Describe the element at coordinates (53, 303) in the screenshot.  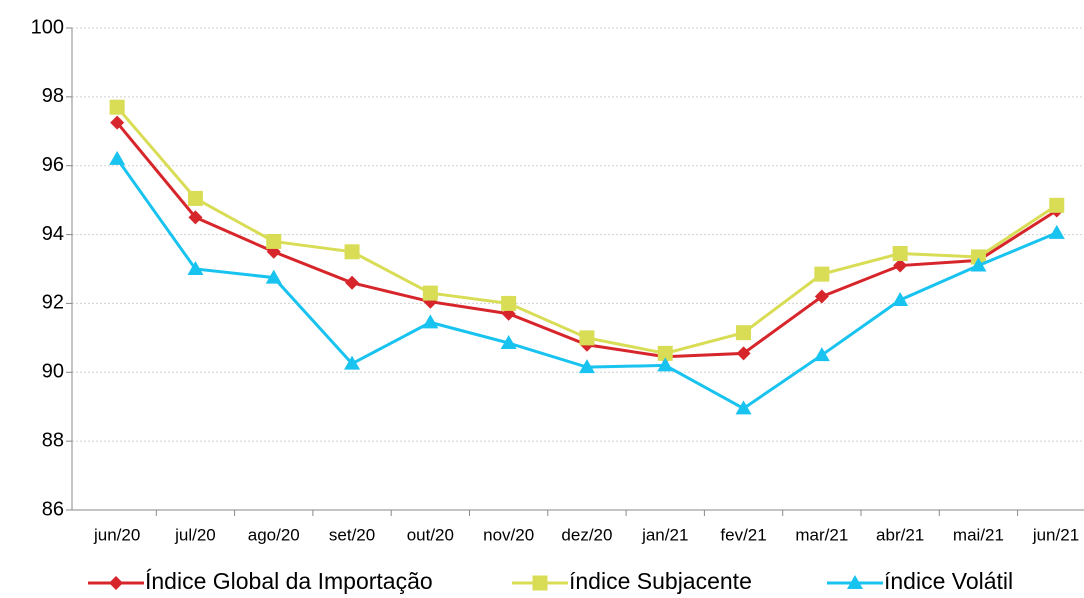
I see `y-tick-label: 92` at that location.